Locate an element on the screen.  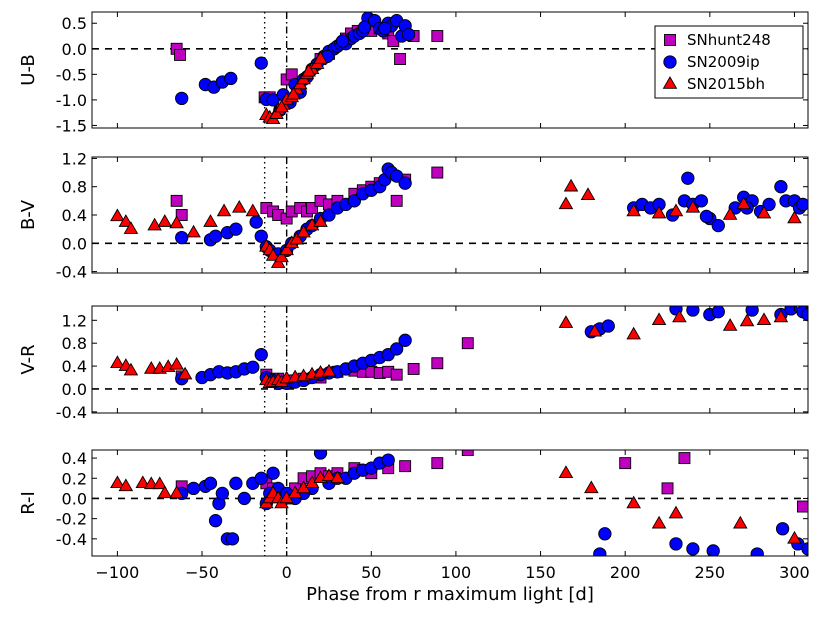
panel-frame is located at coordinates (450, 503).